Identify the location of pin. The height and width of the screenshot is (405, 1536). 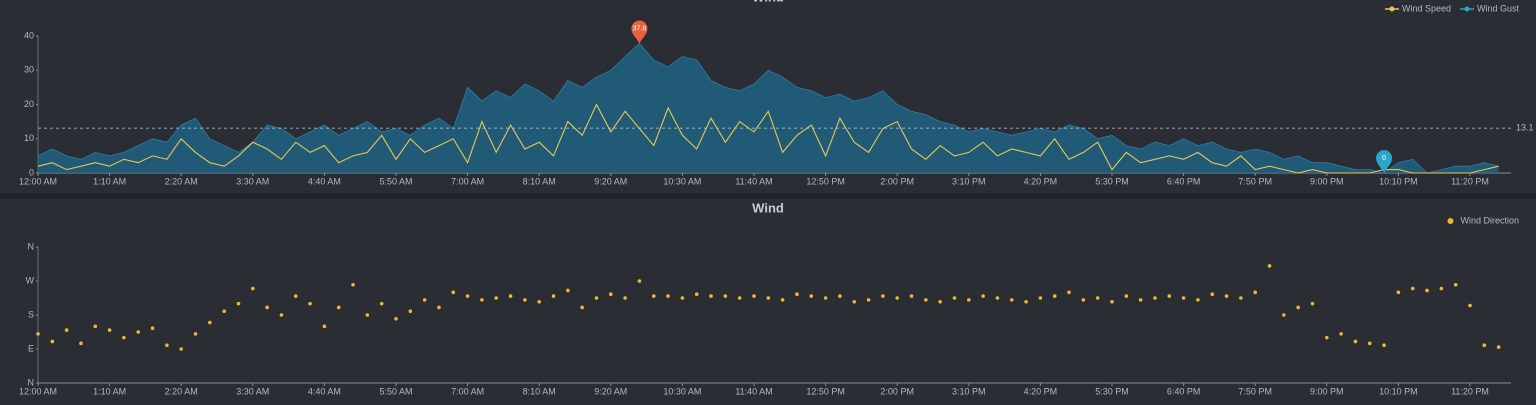
(1384, 161).